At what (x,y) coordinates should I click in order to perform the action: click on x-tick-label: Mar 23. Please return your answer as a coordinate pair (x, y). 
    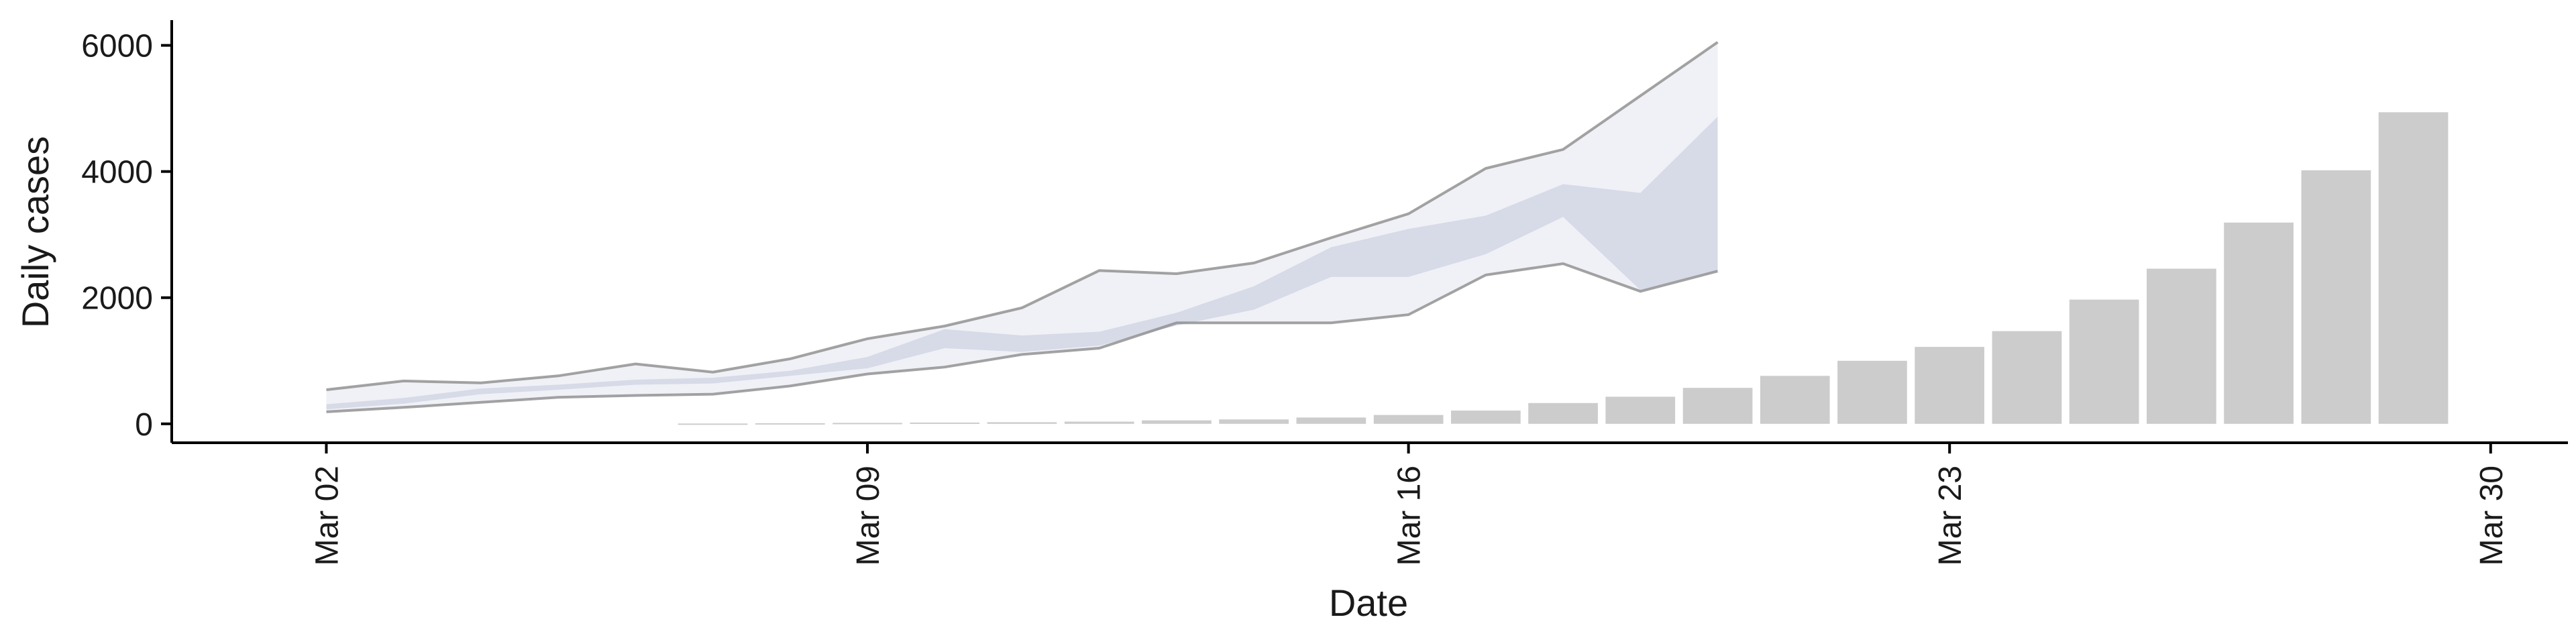
    Looking at the image, I should click on (1950, 516).